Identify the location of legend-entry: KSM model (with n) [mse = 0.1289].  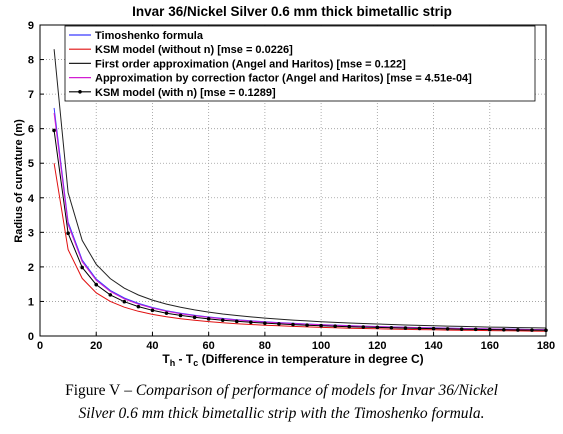
(185, 93).